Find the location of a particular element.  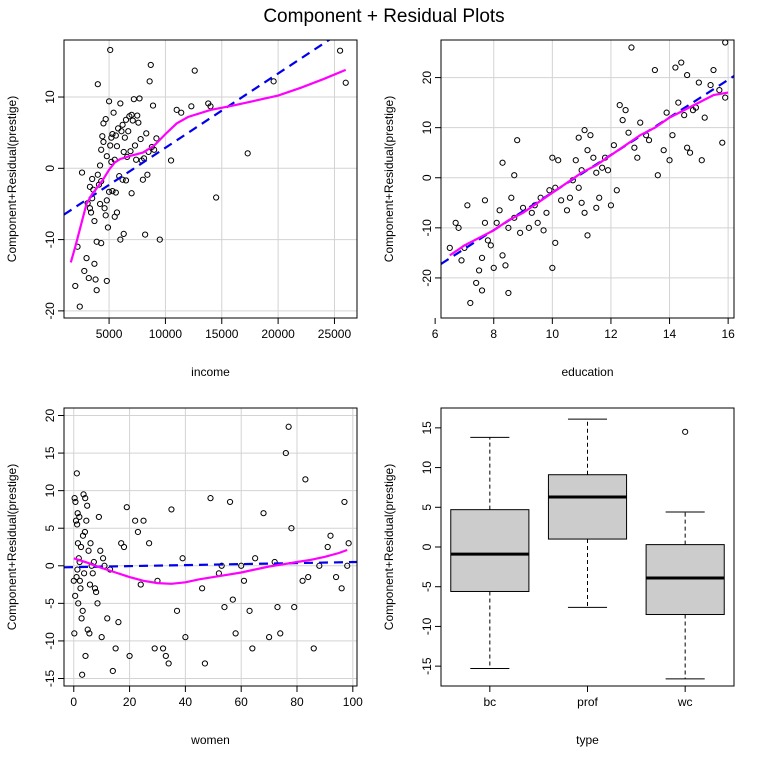

box-bc is located at coordinates (490, 553).